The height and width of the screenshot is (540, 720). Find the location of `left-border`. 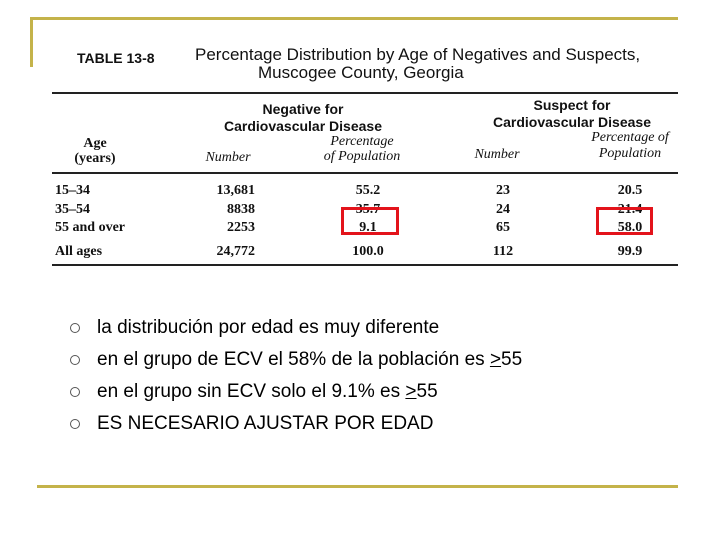

left-border is located at coordinates (31, 42).